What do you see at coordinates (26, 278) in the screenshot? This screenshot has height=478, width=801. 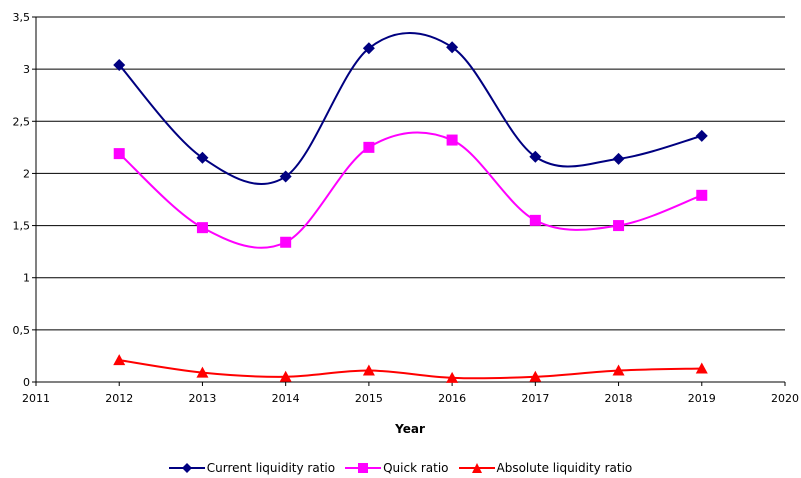 I see `y-tick-label: 1` at bounding box center [26, 278].